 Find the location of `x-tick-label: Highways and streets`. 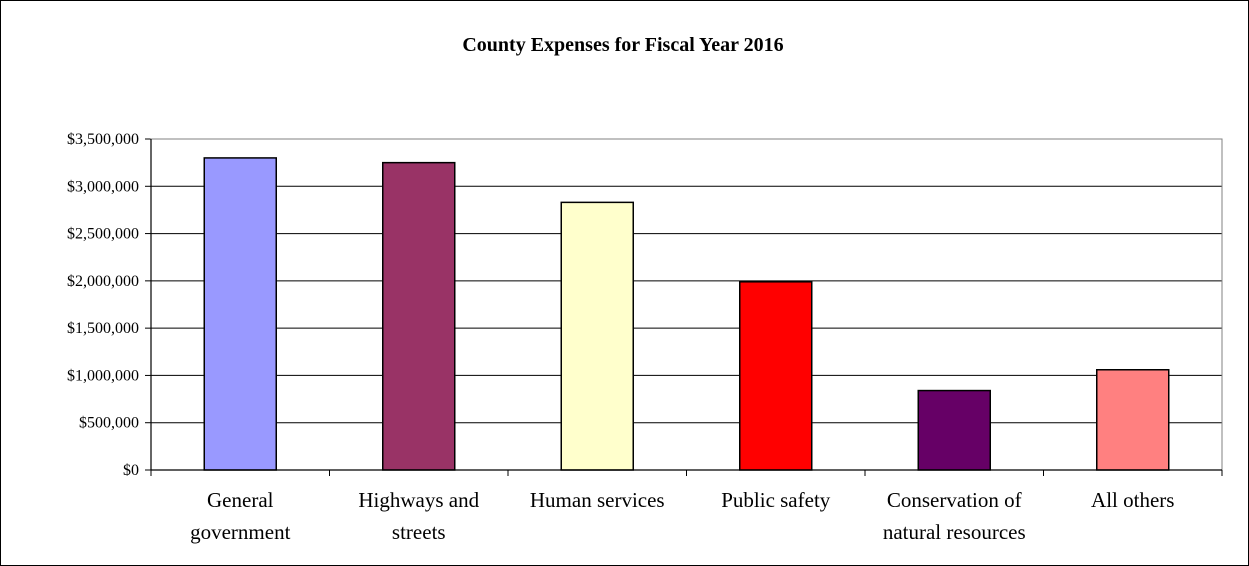

x-tick-label: Highways and streets is located at coordinates (418, 516).